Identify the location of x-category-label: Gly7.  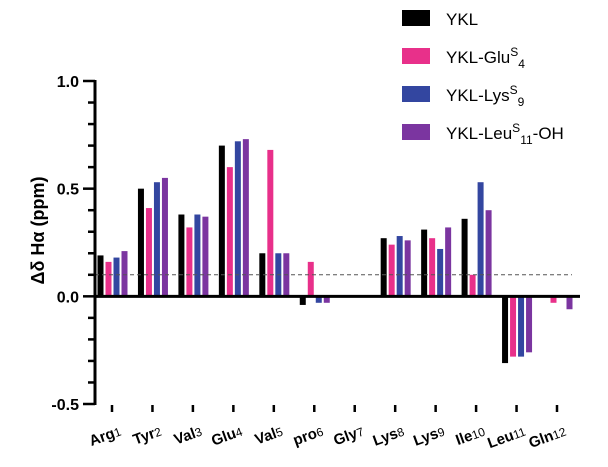
(348, 436).